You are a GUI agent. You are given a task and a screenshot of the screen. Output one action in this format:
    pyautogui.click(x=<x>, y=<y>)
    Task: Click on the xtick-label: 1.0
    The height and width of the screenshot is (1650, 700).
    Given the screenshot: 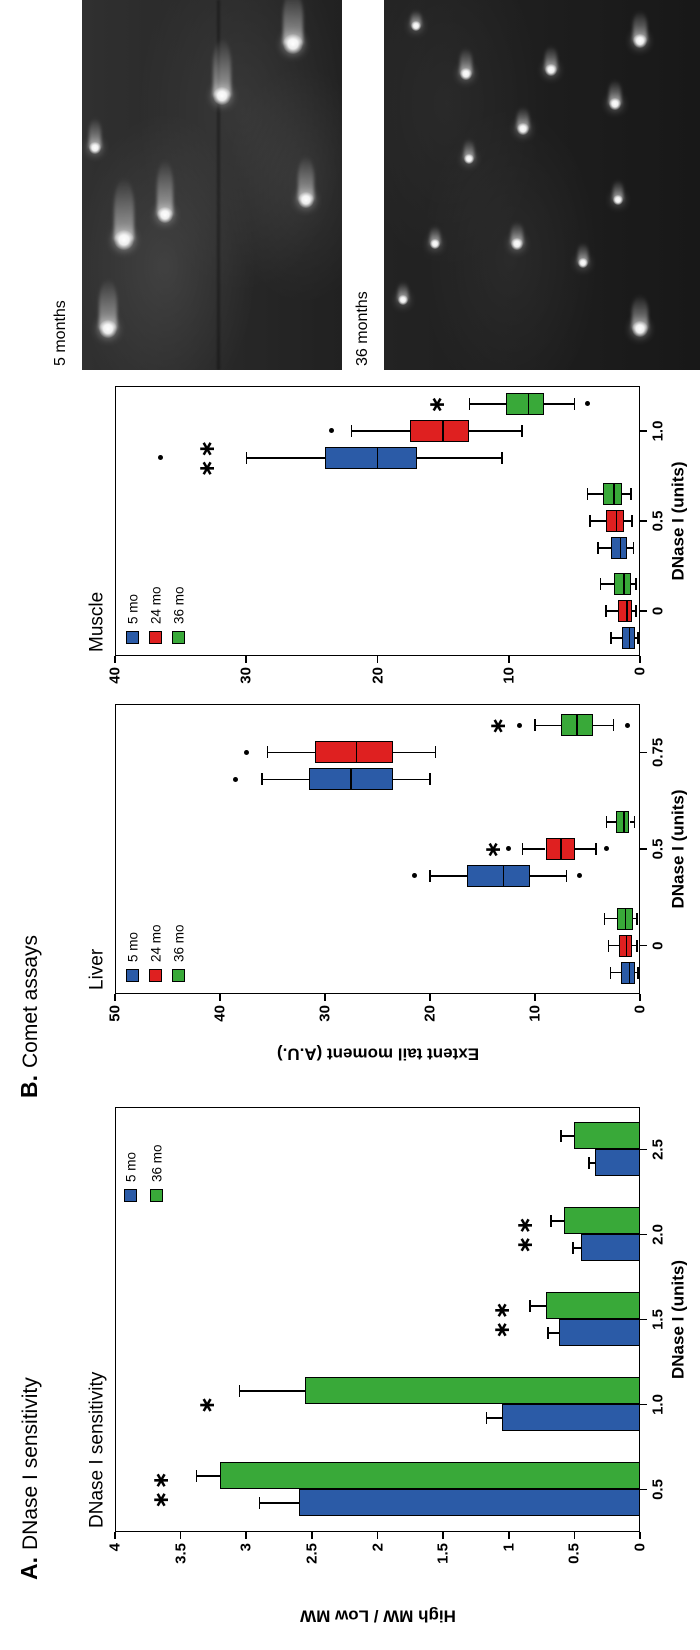 What is the action you would take?
    pyautogui.click(x=658, y=431)
    